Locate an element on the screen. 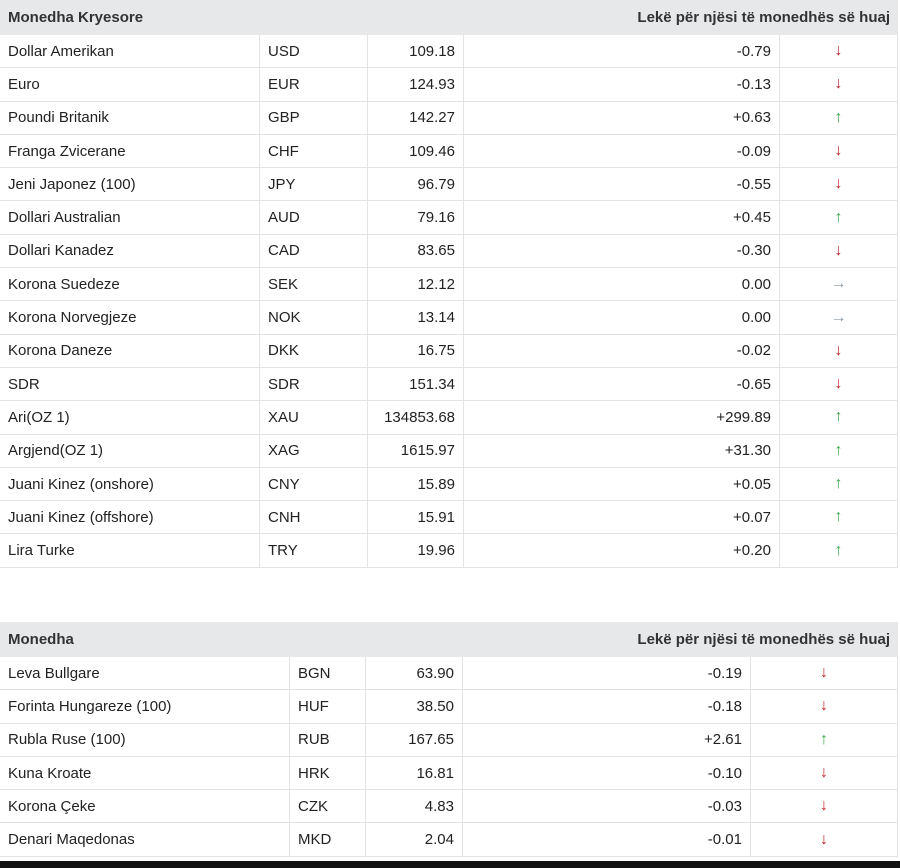 This screenshot has height=868, width=900. rate-change: -0.09 is located at coordinates (622, 151).